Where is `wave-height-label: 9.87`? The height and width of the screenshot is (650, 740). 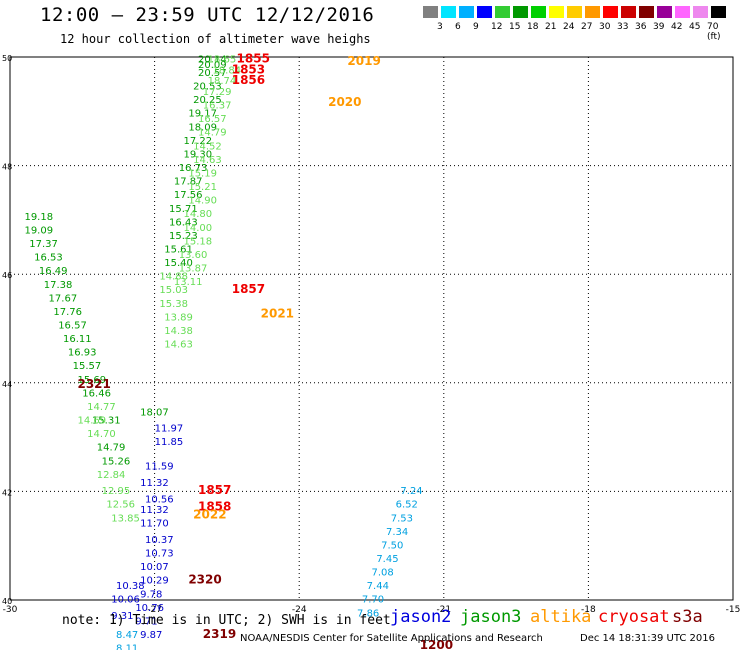 wave-height-label: 9.87 is located at coordinates (151, 635).